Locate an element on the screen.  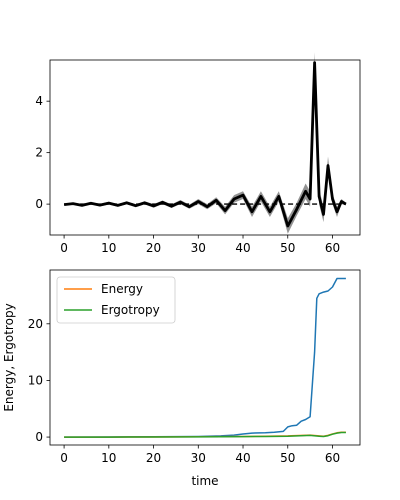
series-line is located at coordinates (205, 434).